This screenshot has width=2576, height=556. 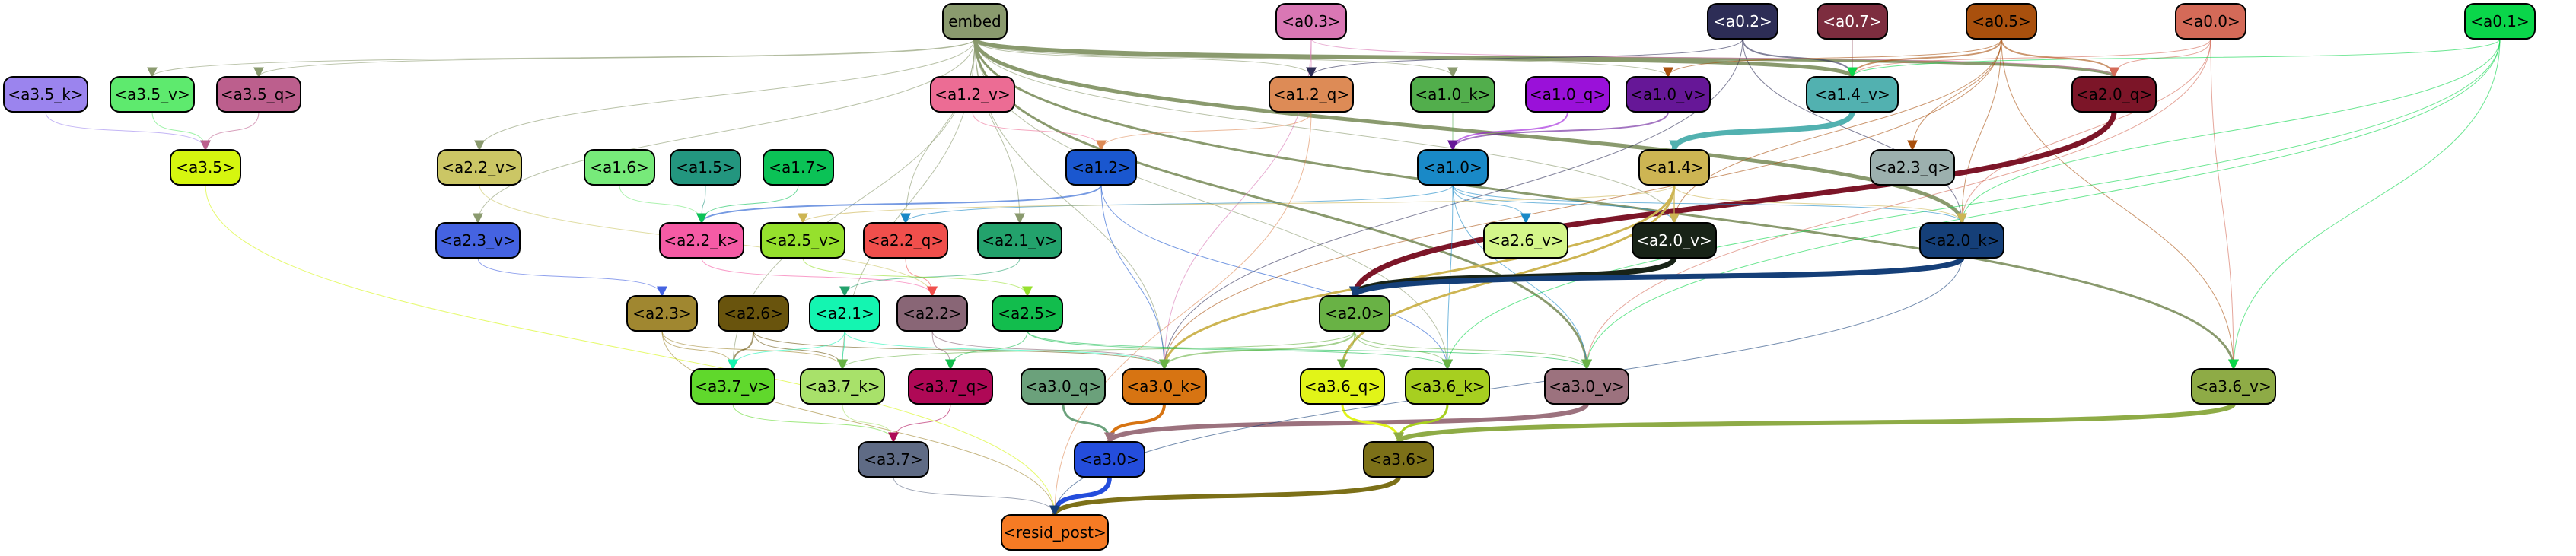 What do you see at coordinates (258, 95) in the screenshot?
I see `node-a3-5-q: <a3.5_q>` at bounding box center [258, 95].